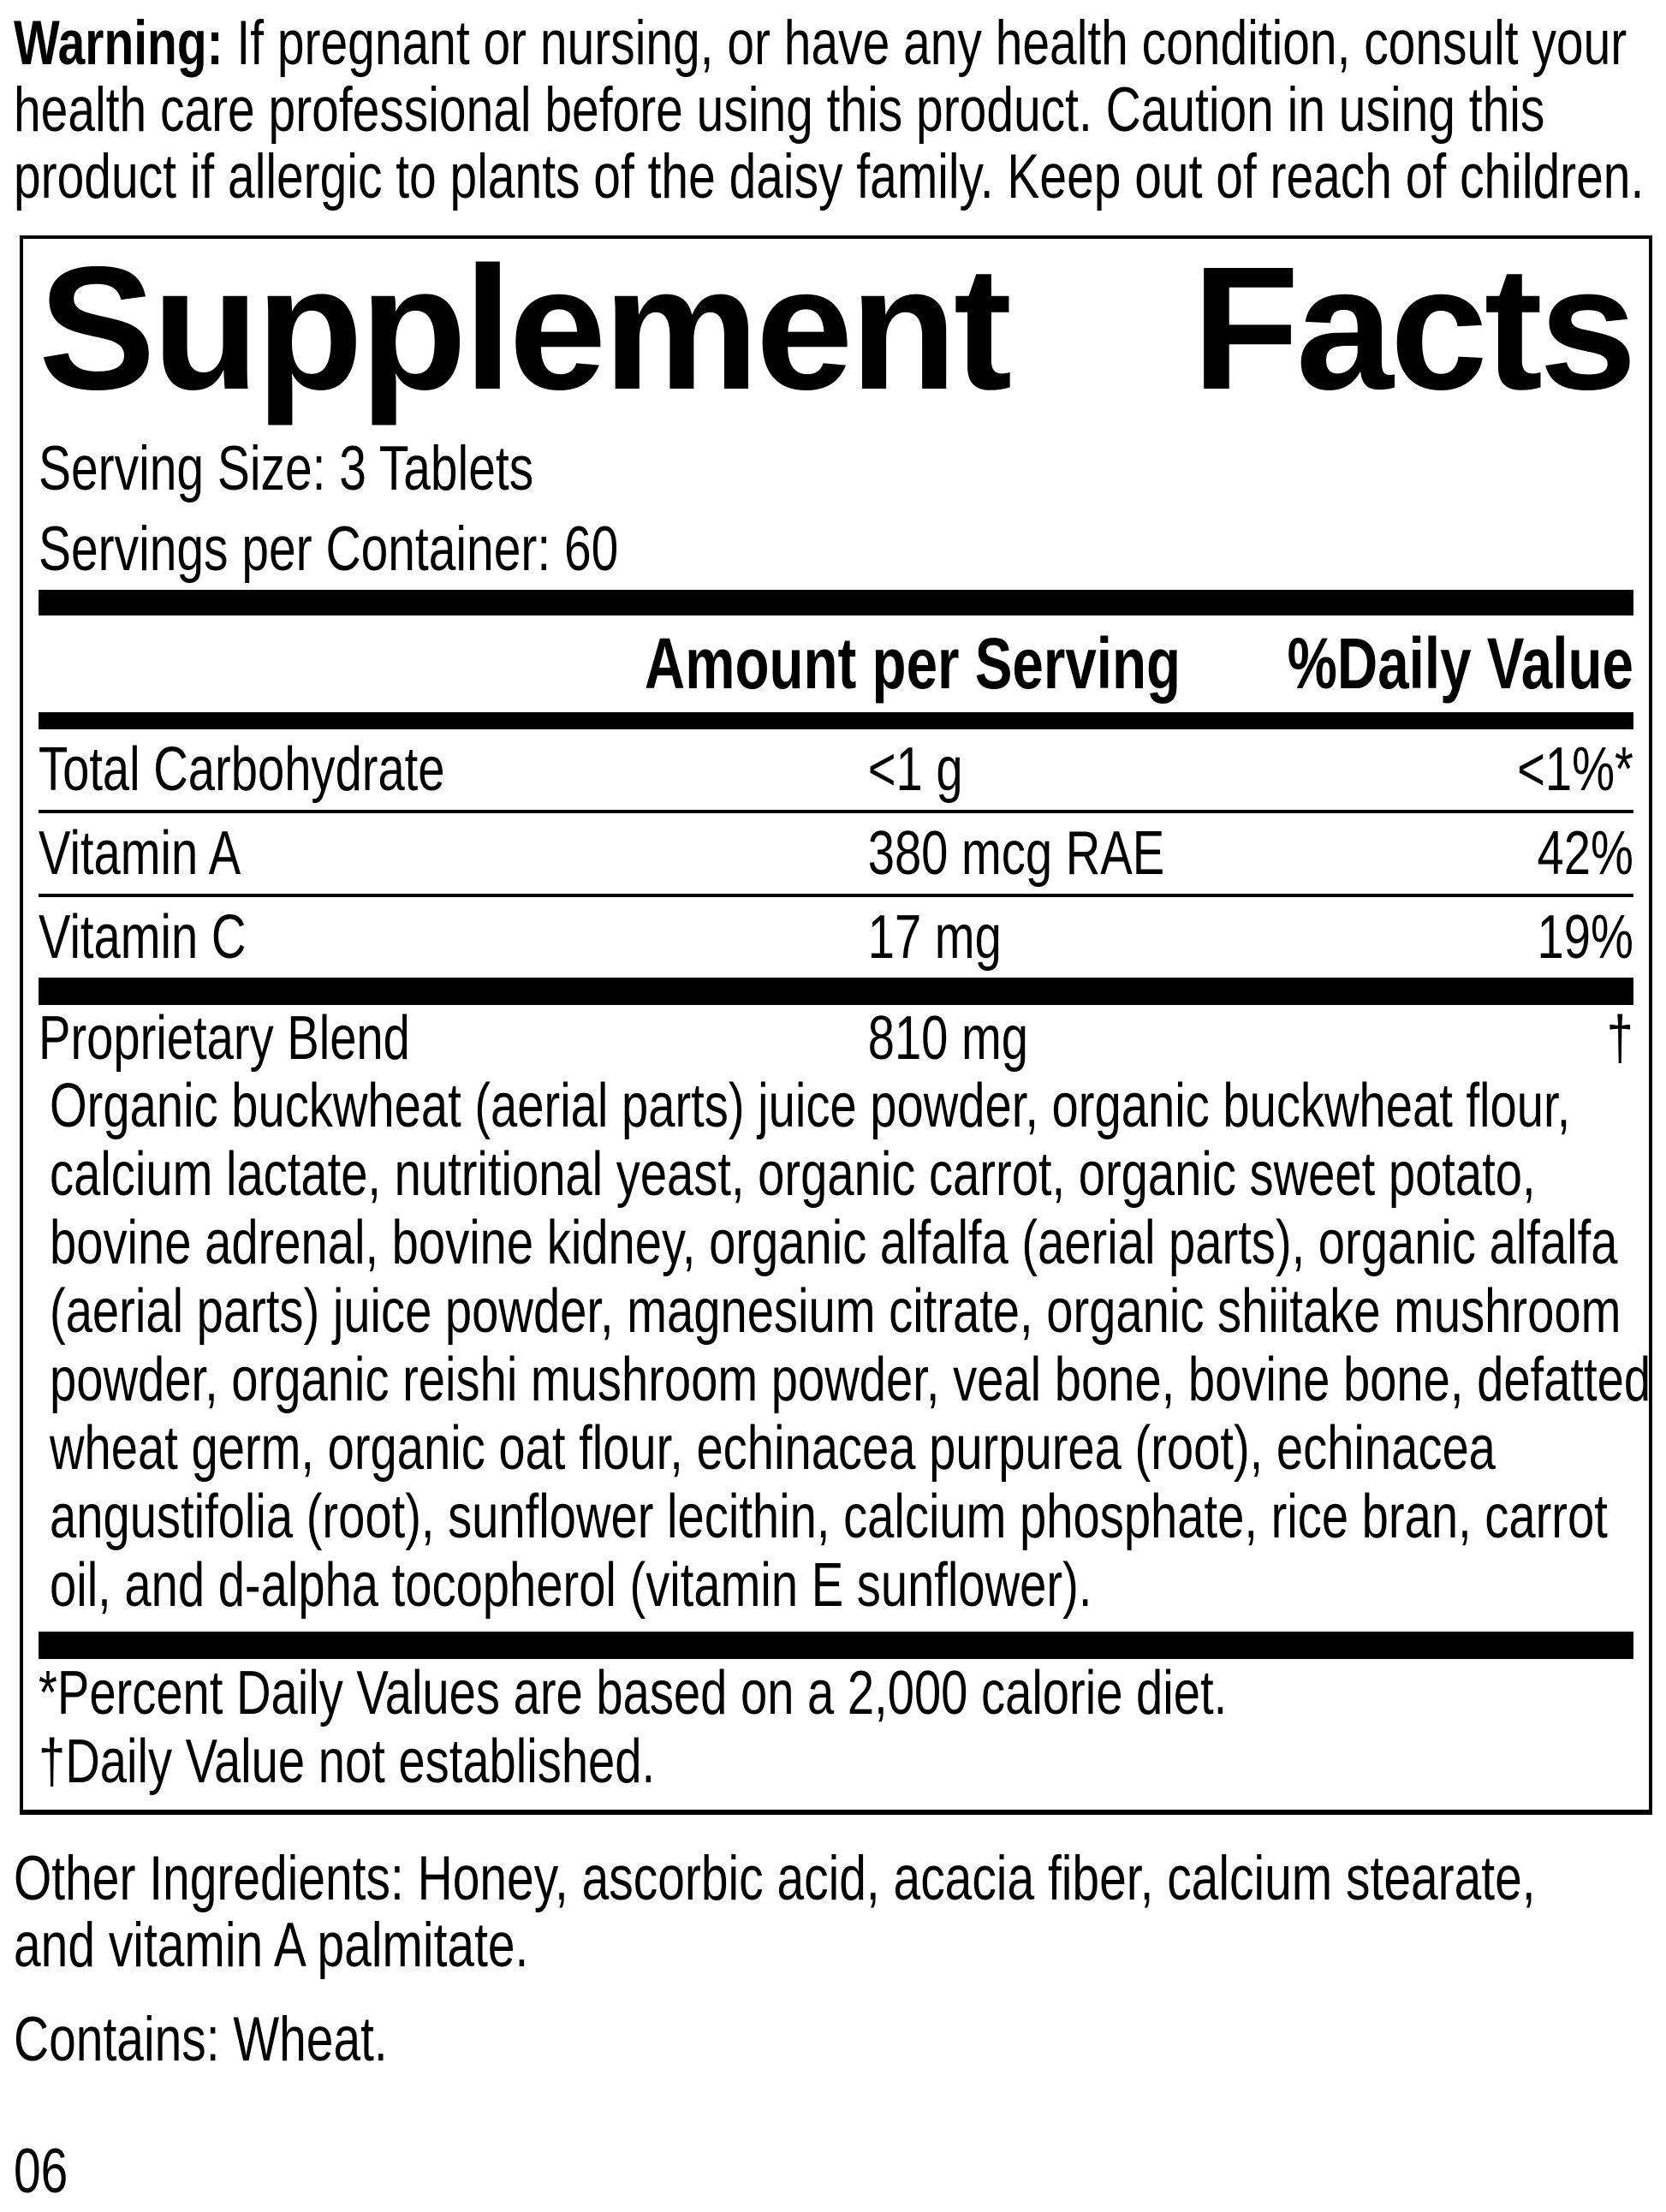 The width and height of the screenshot is (1666, 2212). What do you see at coordinates (119, 43) in the screenshot?
I see `warning-label: Warning:` at bounding box center [119, 43].